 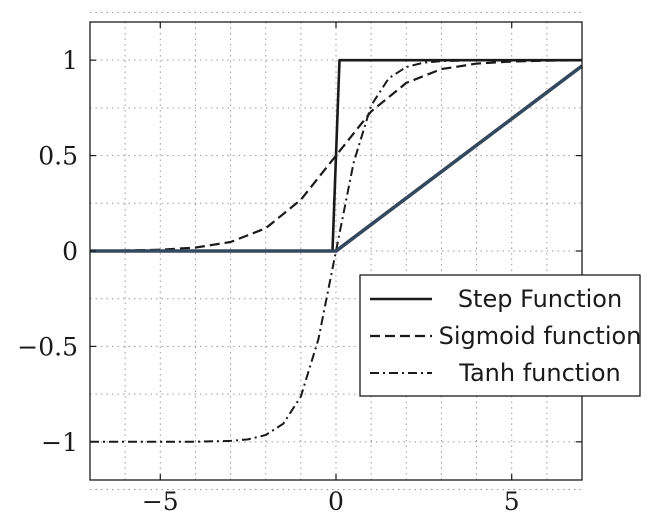 I want to click on y-tick-label: 0.5, so click(x=58, y=156).